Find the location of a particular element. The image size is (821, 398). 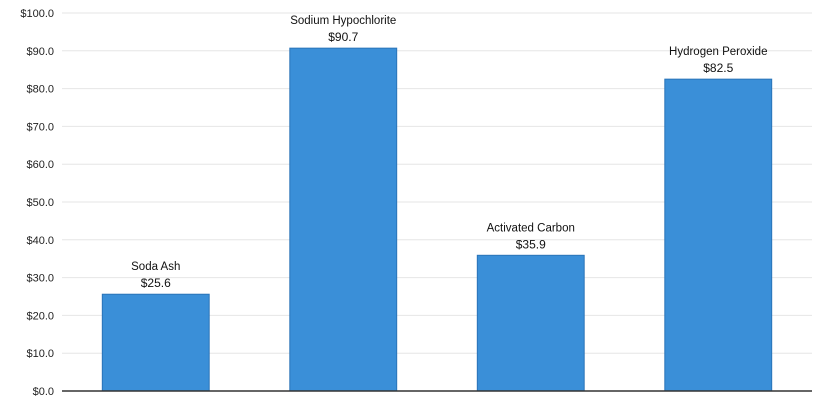

y-tick-label: $80.0 is located at coordinates (40, 90).